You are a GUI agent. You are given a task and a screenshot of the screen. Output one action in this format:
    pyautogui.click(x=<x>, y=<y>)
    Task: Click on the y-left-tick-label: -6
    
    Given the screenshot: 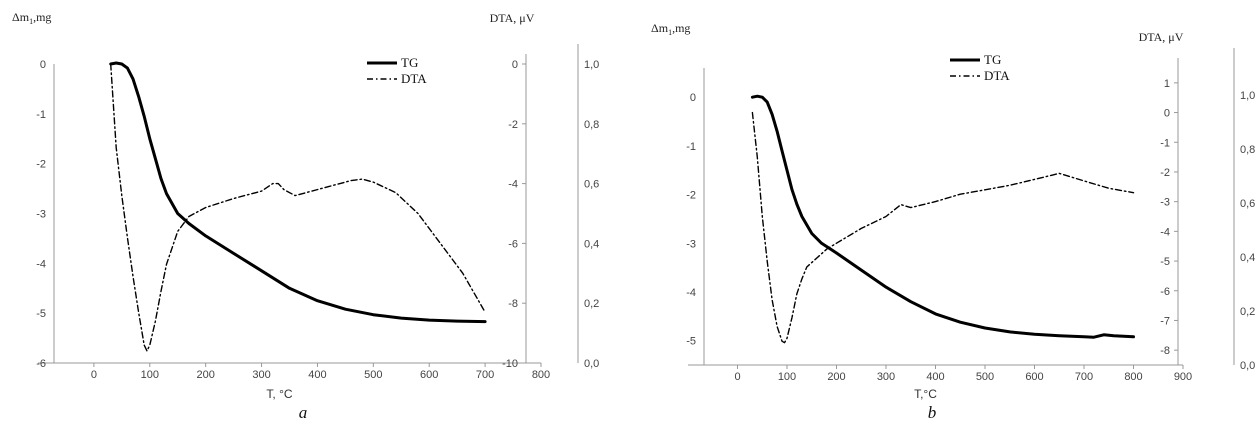 What is the action you would take?
    pyautogui.click(x=41, y=364)
    